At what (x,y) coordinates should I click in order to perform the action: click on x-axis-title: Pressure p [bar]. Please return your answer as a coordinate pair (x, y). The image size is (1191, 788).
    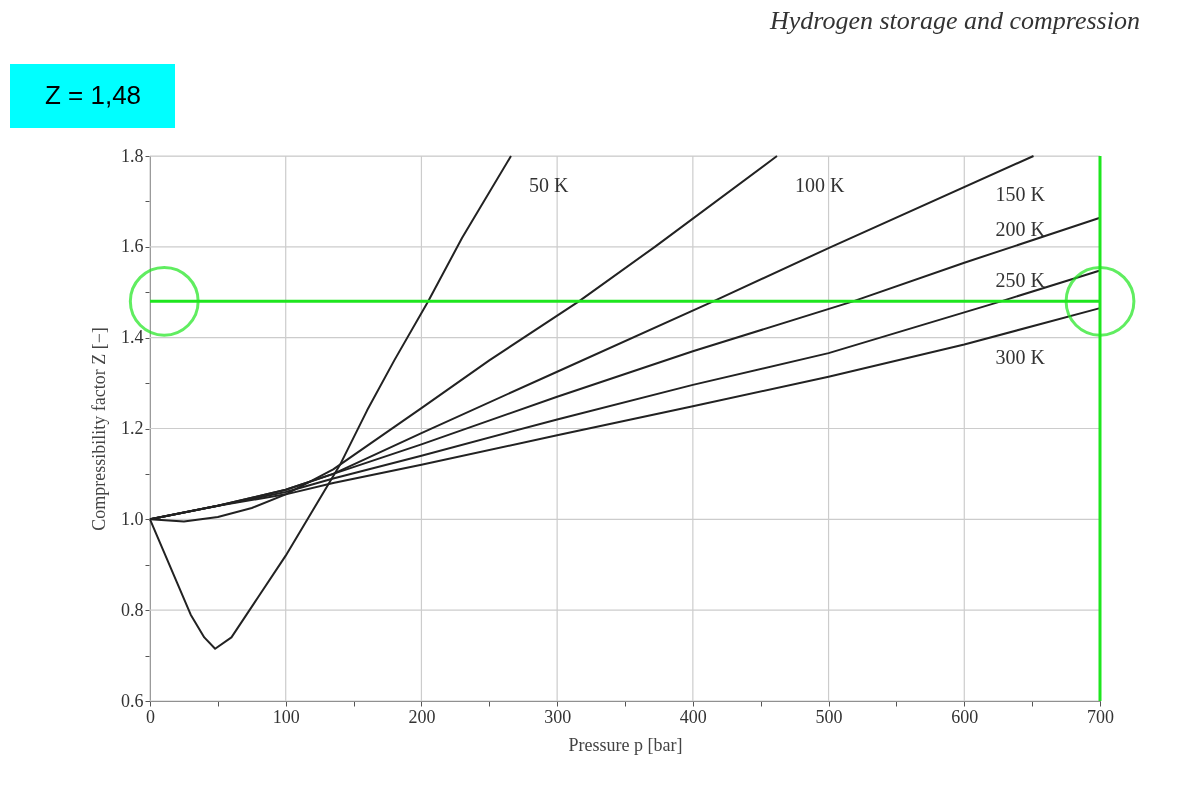
    Looking at the image, I should click on (625, 744).